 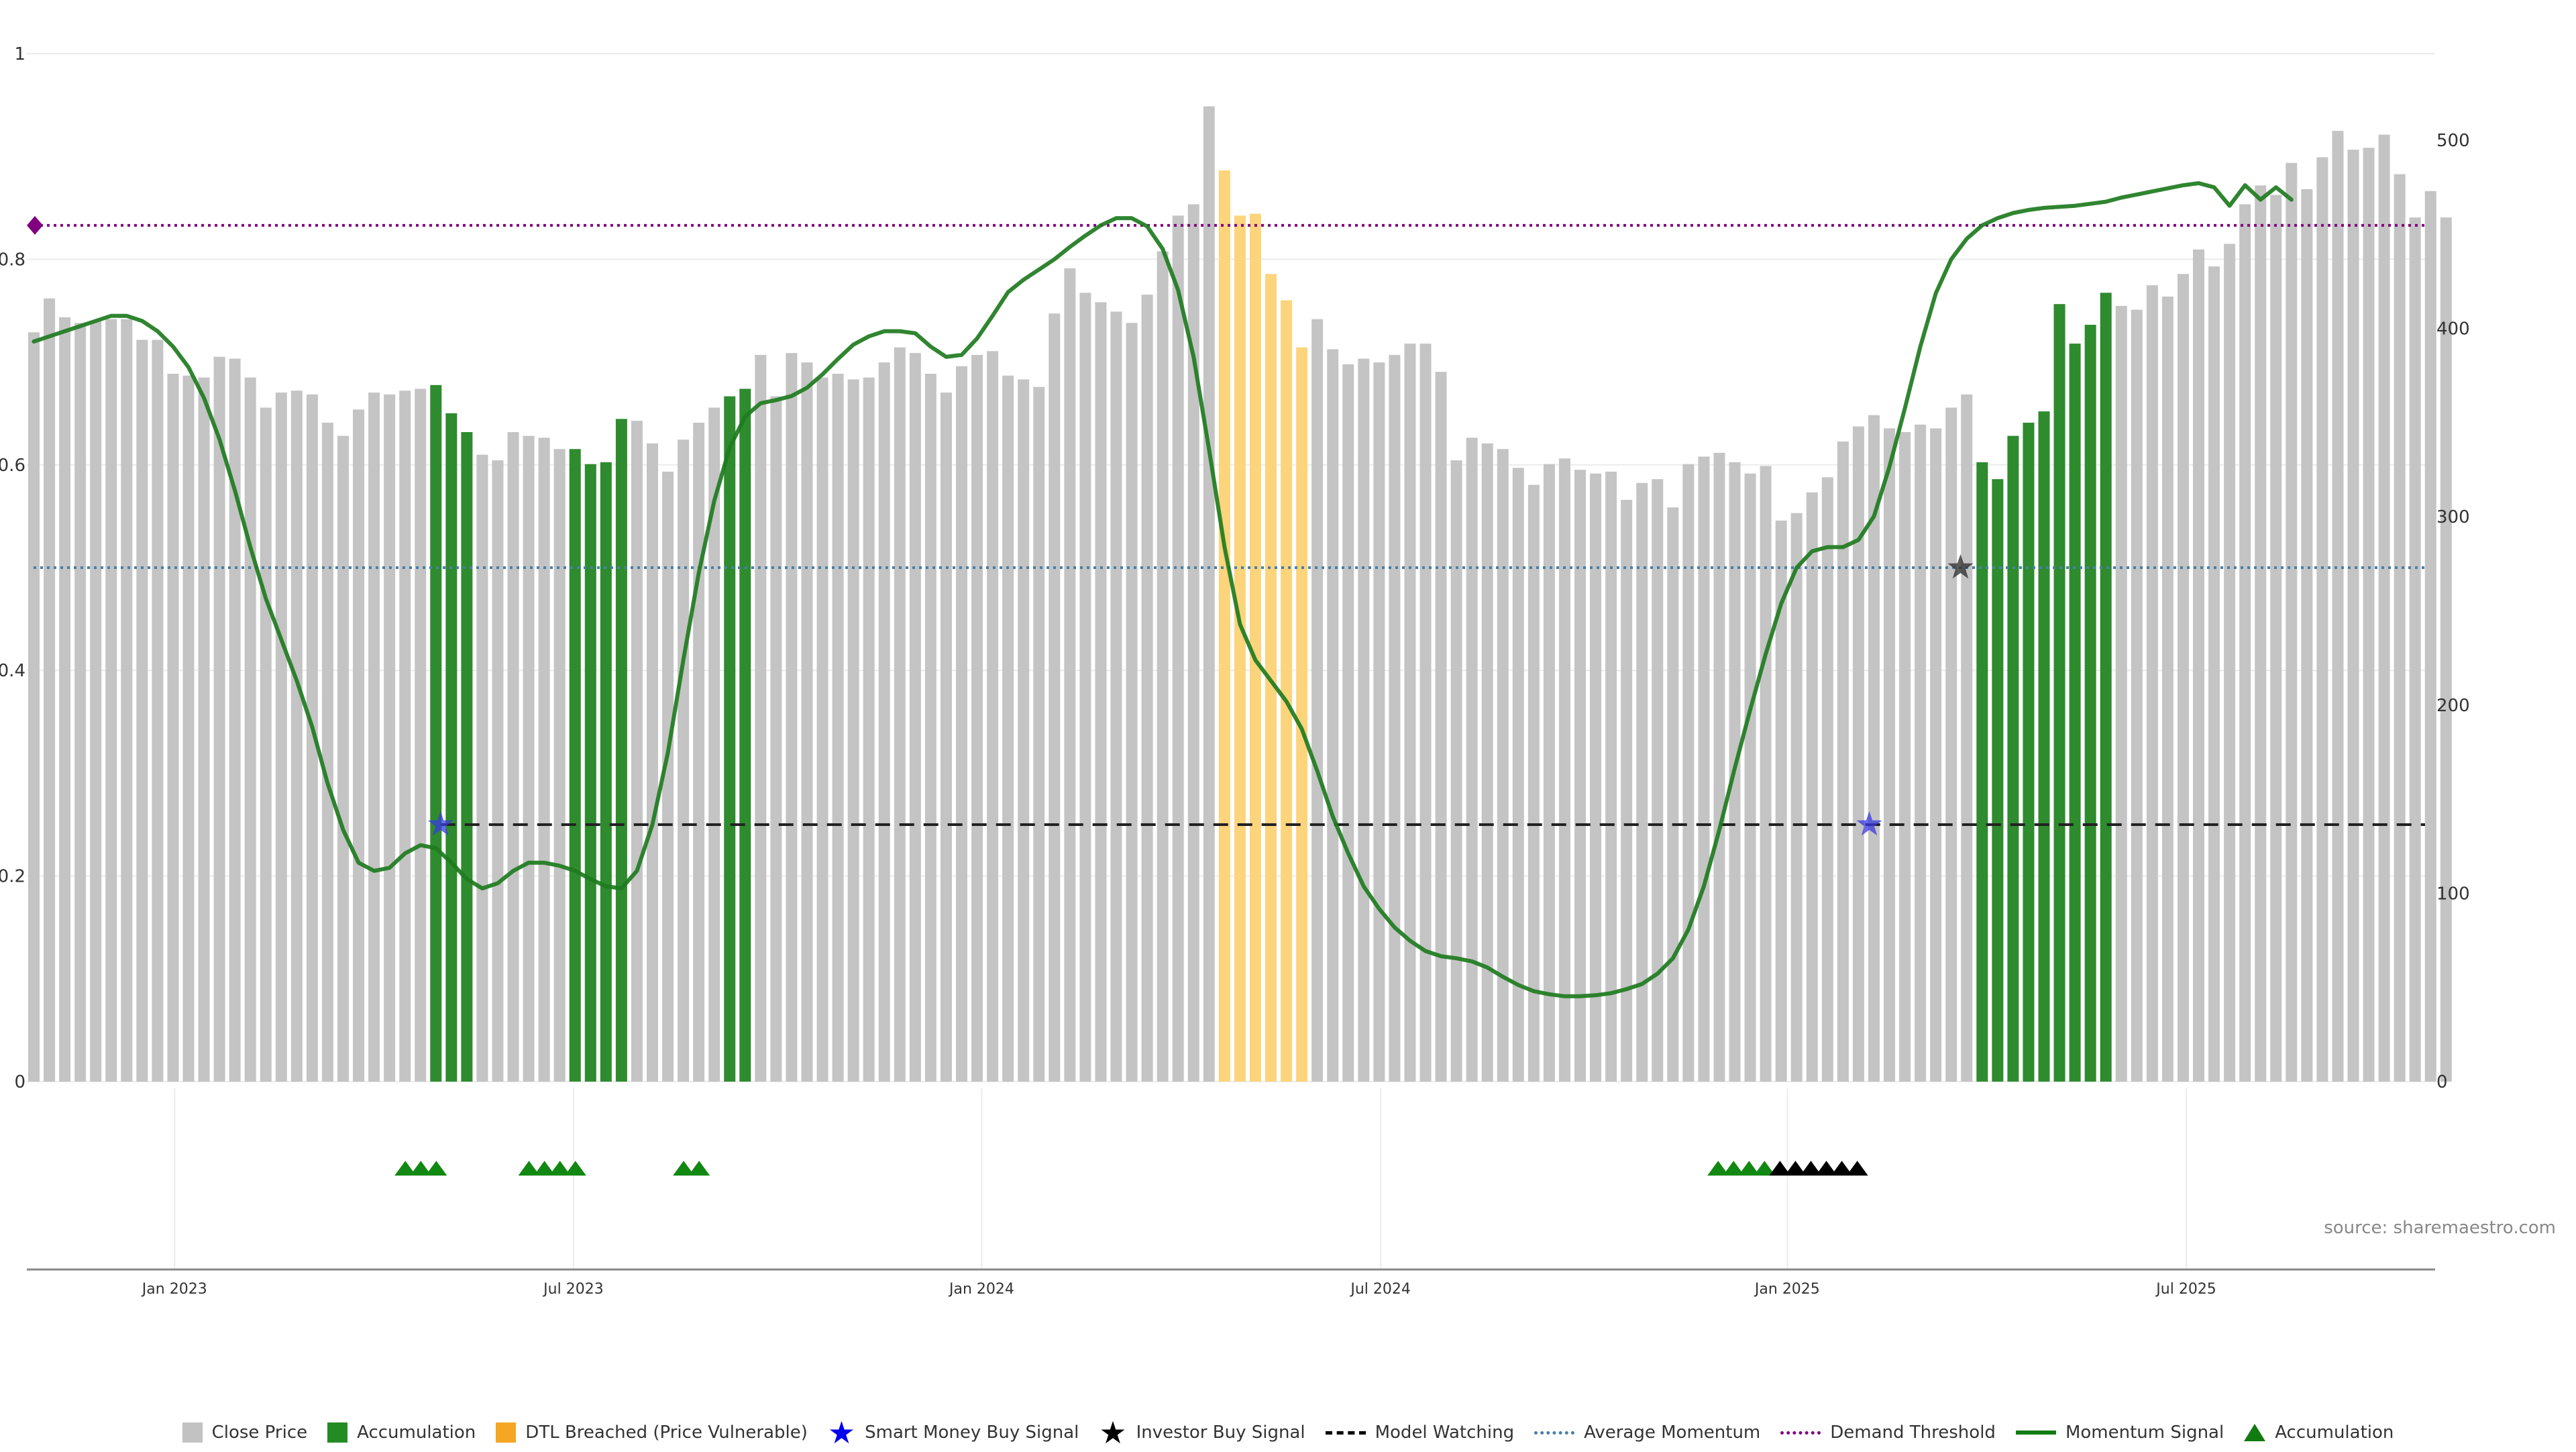 What do you see at coordinates (1869, 824) in the screenshot?
I see `smart-money-buy-star` at bounding box center [1869, 824].